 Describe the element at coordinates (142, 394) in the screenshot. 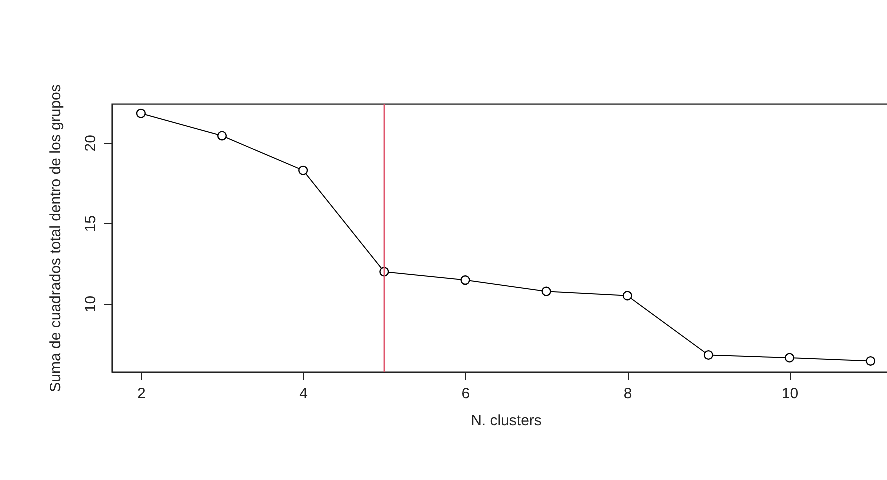

I see `x-tick-label: 2` at that location.